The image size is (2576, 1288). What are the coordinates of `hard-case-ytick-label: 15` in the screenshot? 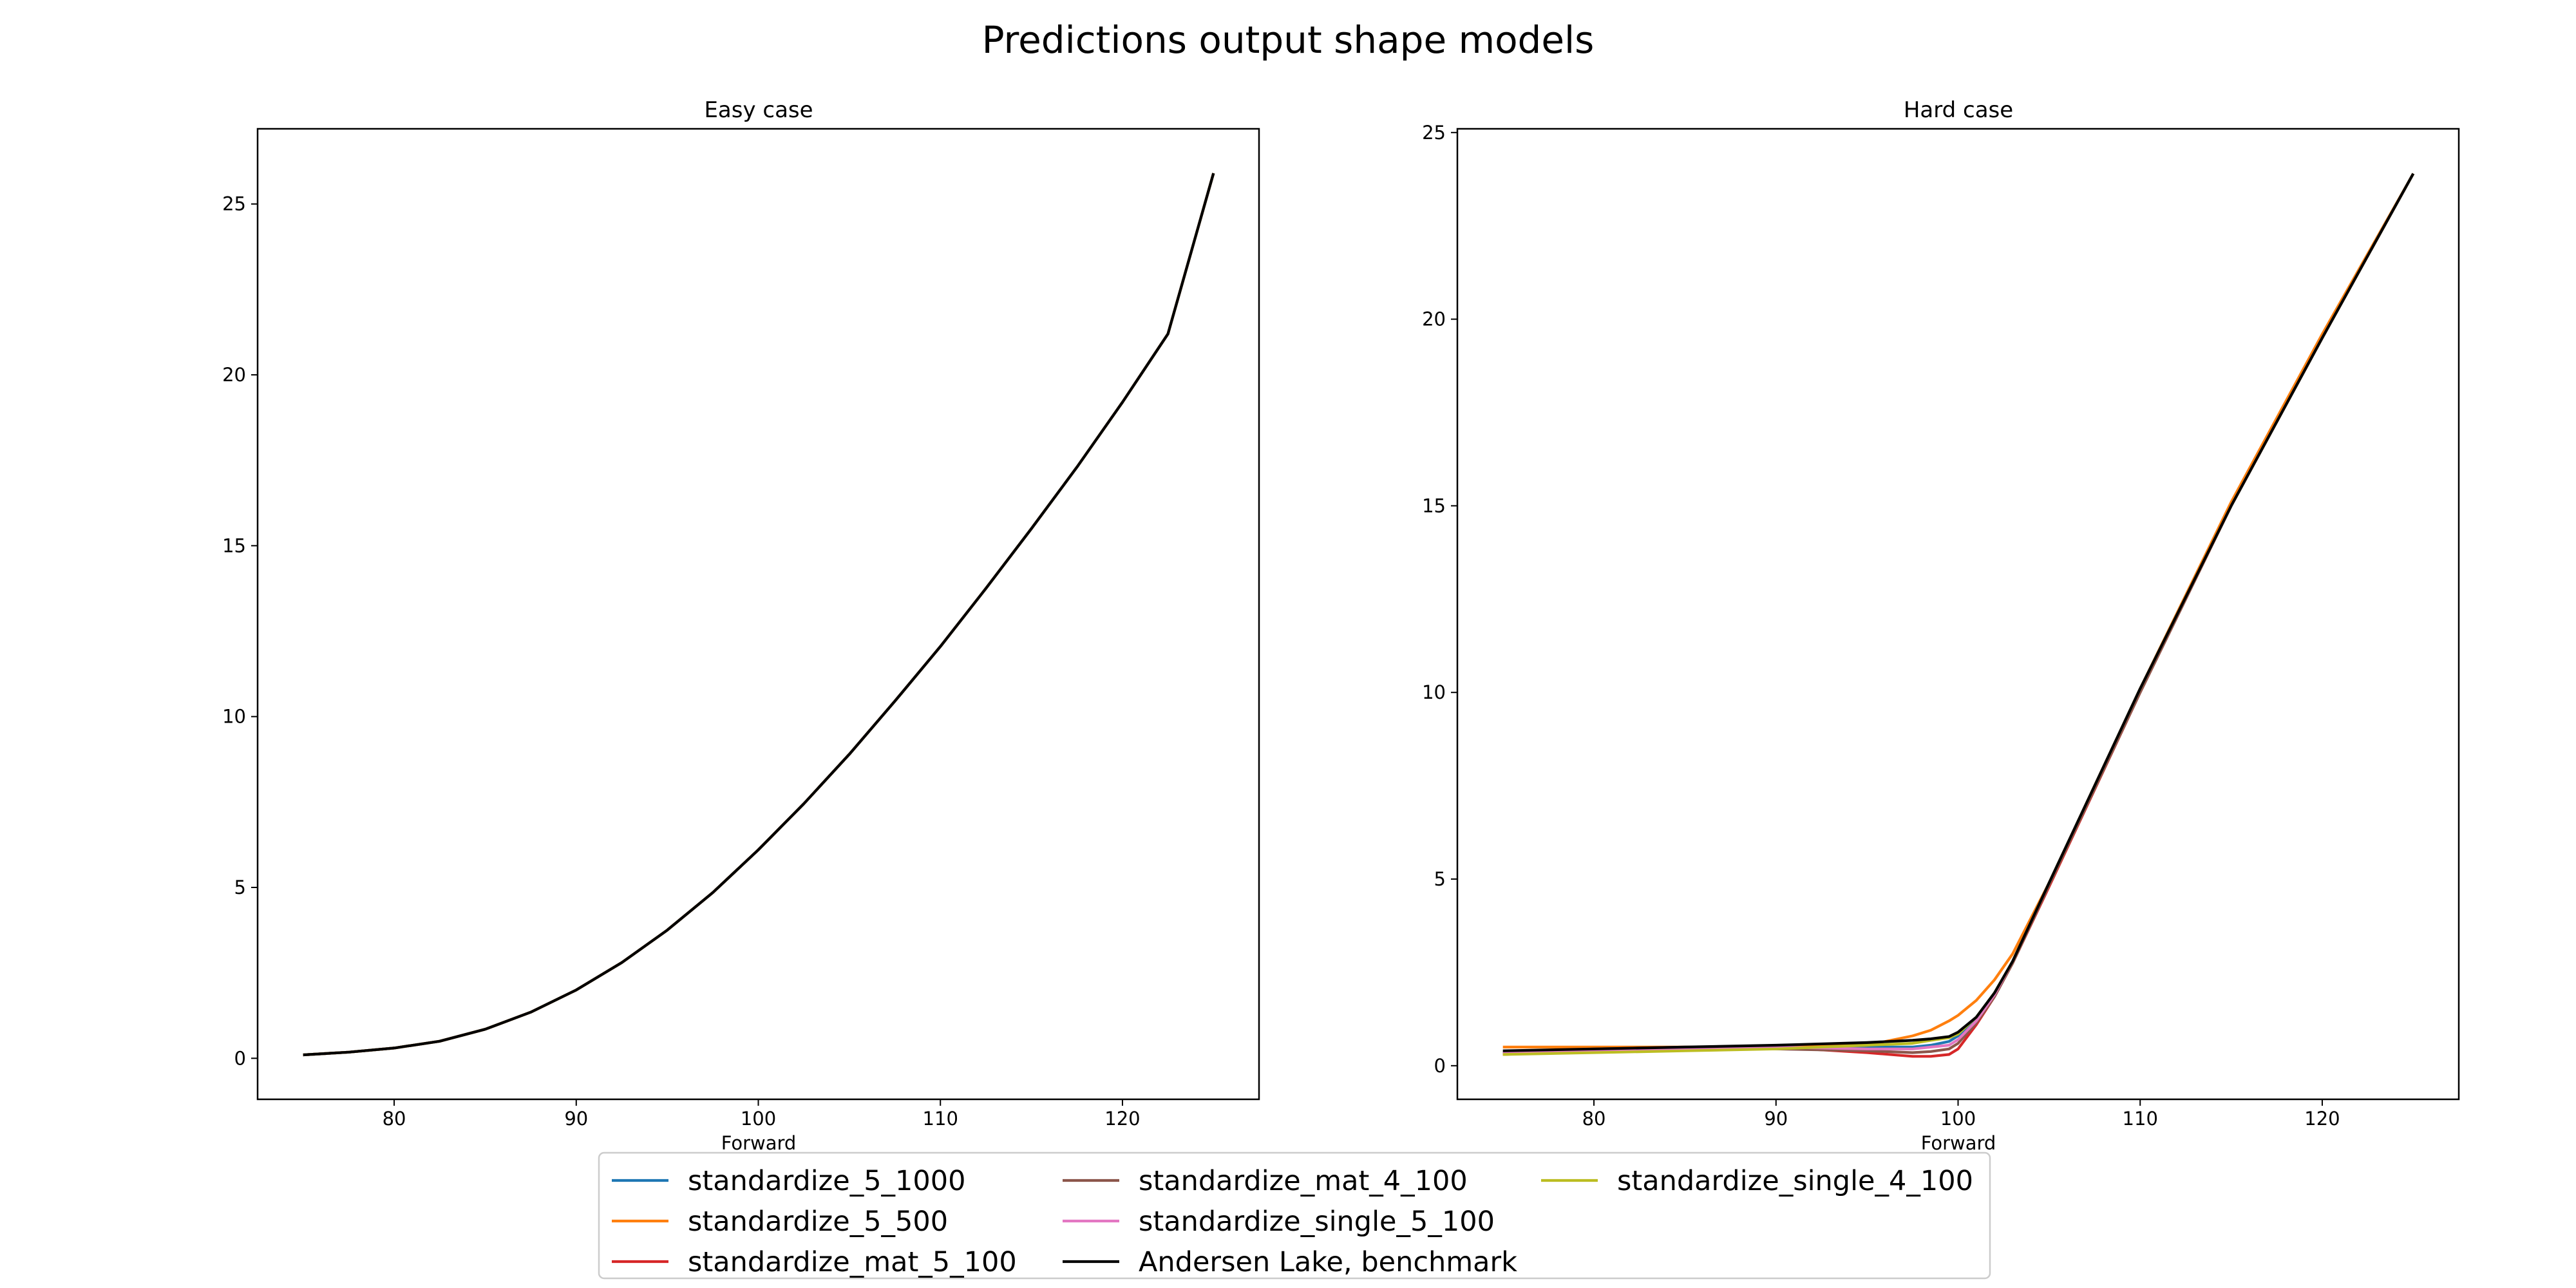 It's located at (1434, 506).